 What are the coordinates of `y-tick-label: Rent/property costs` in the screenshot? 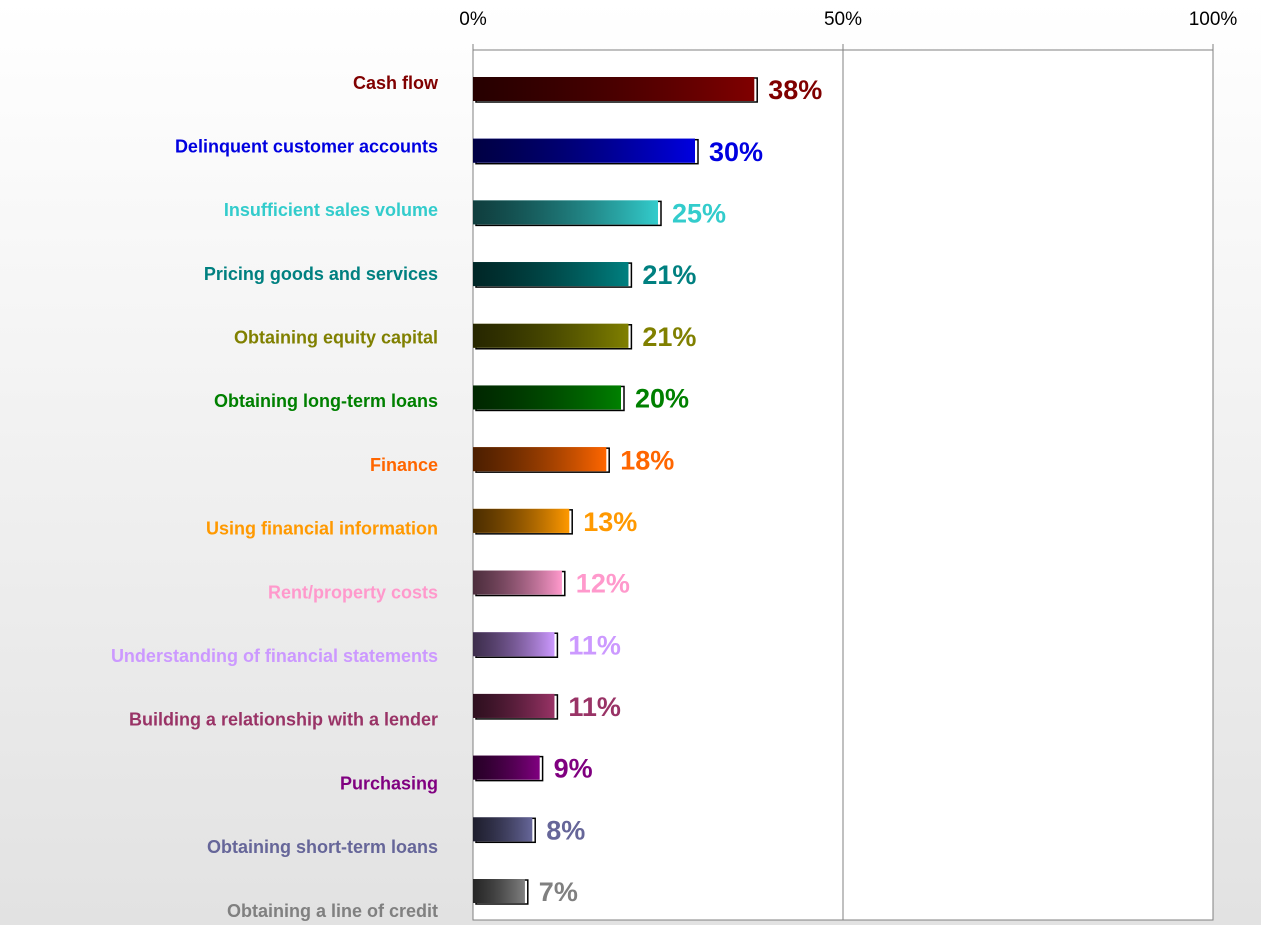 It's located at (353, 592).